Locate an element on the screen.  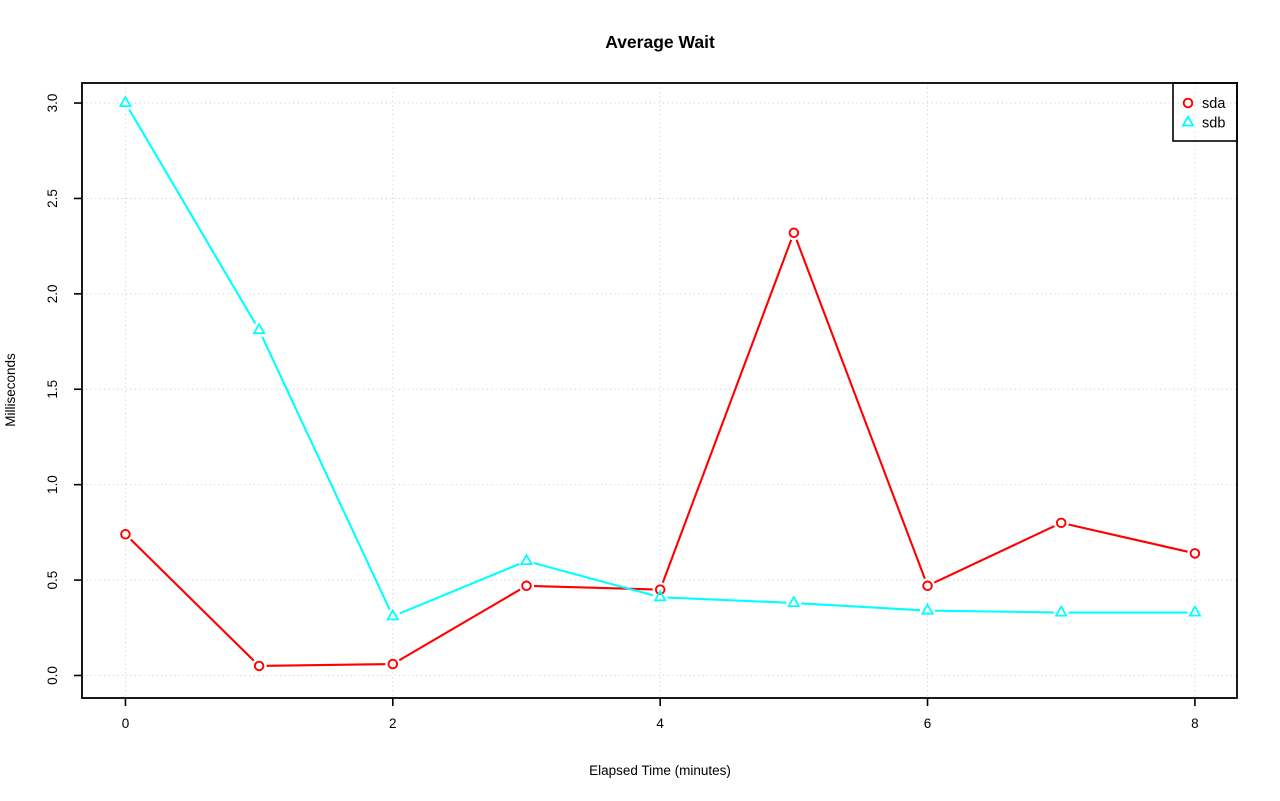
legend-box is located at coordinates (1205, 112).